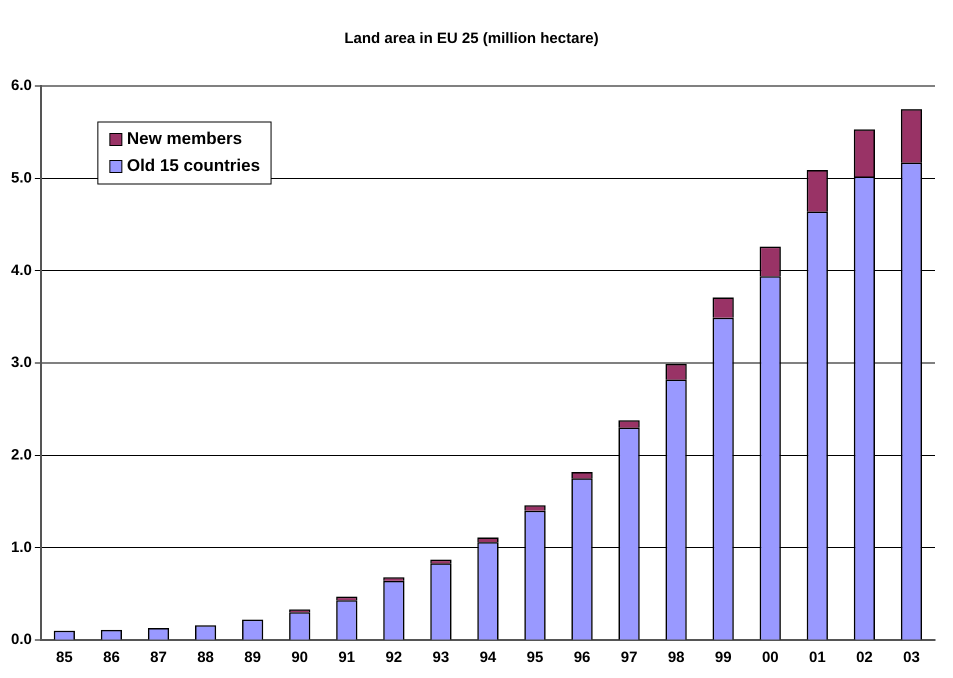  I want to click on y-tick-label: 2.0, so click(21, 455).